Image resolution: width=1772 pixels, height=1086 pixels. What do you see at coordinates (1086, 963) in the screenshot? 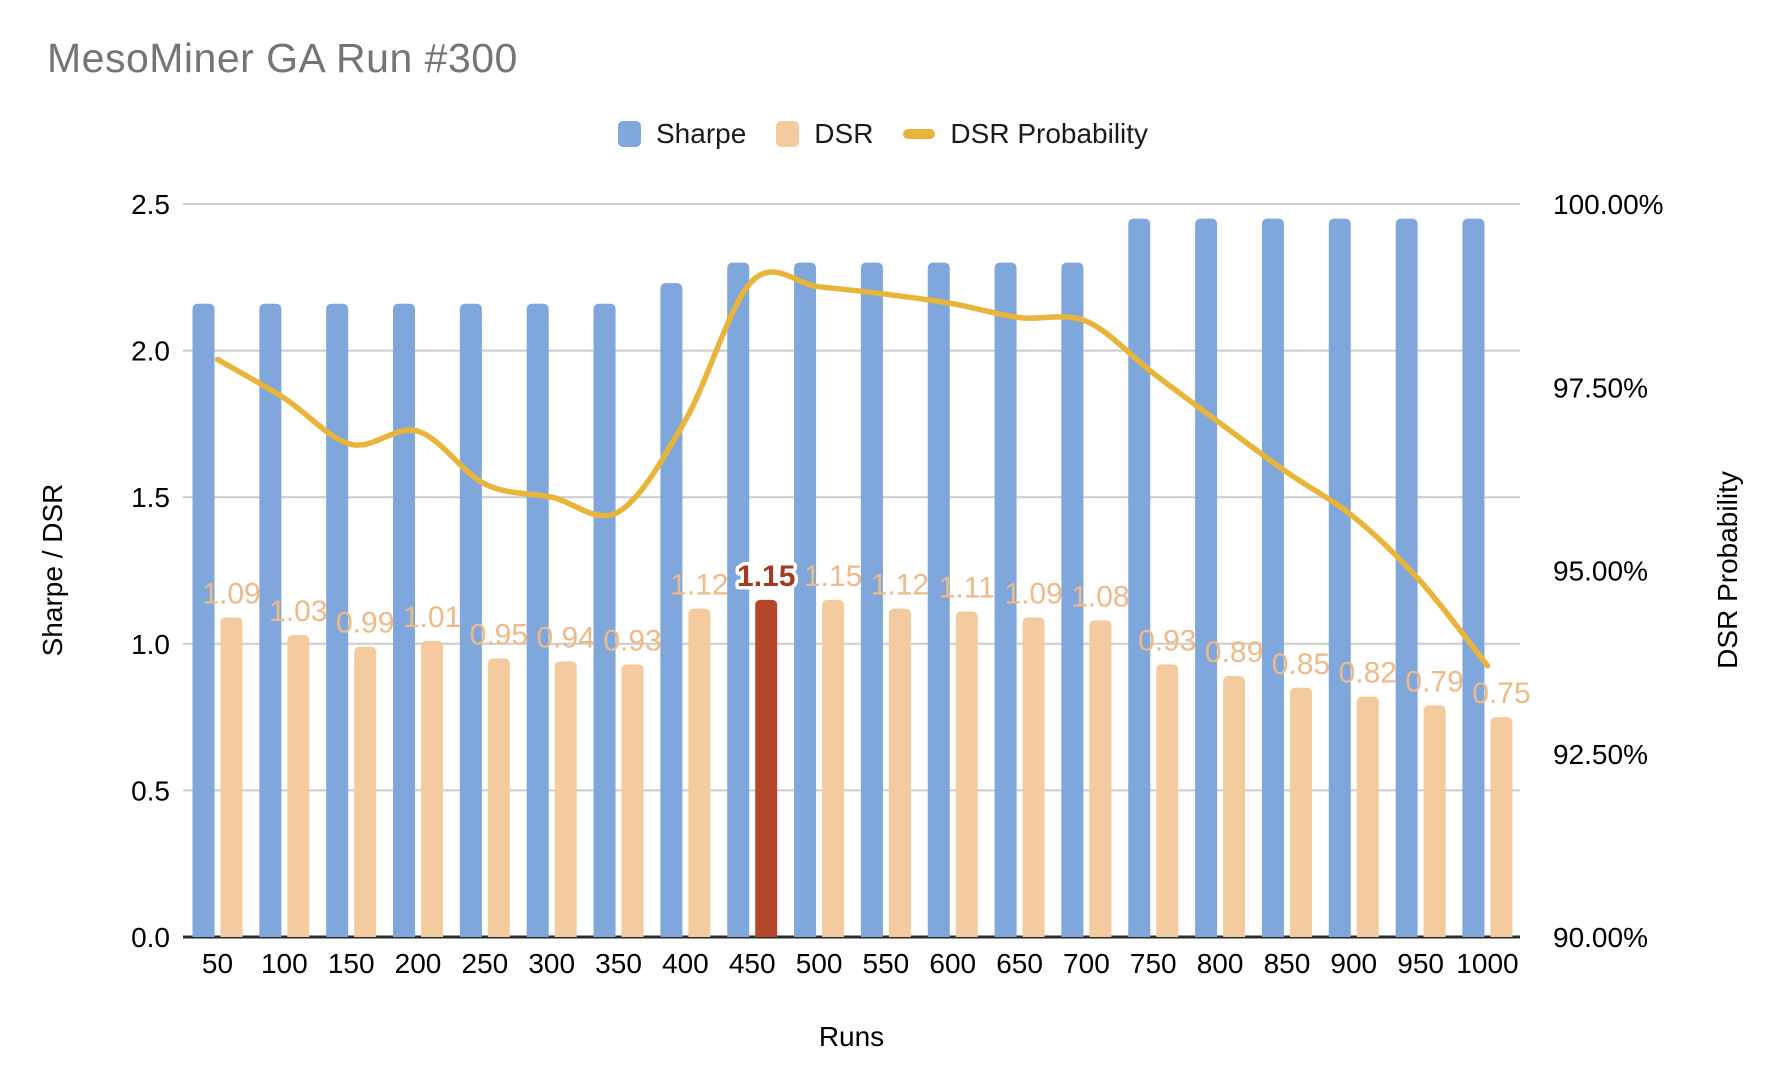
I see `x-axis-tick-label: 700` at bounding box center [1086, 963].